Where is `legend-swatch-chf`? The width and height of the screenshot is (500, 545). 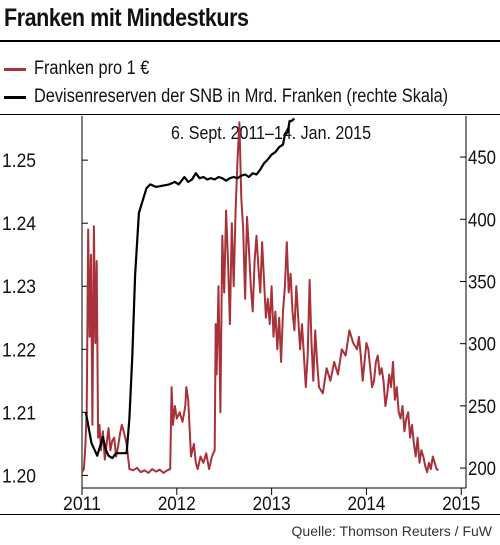
legend-swatch-chf is located at coordinates (15, 69).